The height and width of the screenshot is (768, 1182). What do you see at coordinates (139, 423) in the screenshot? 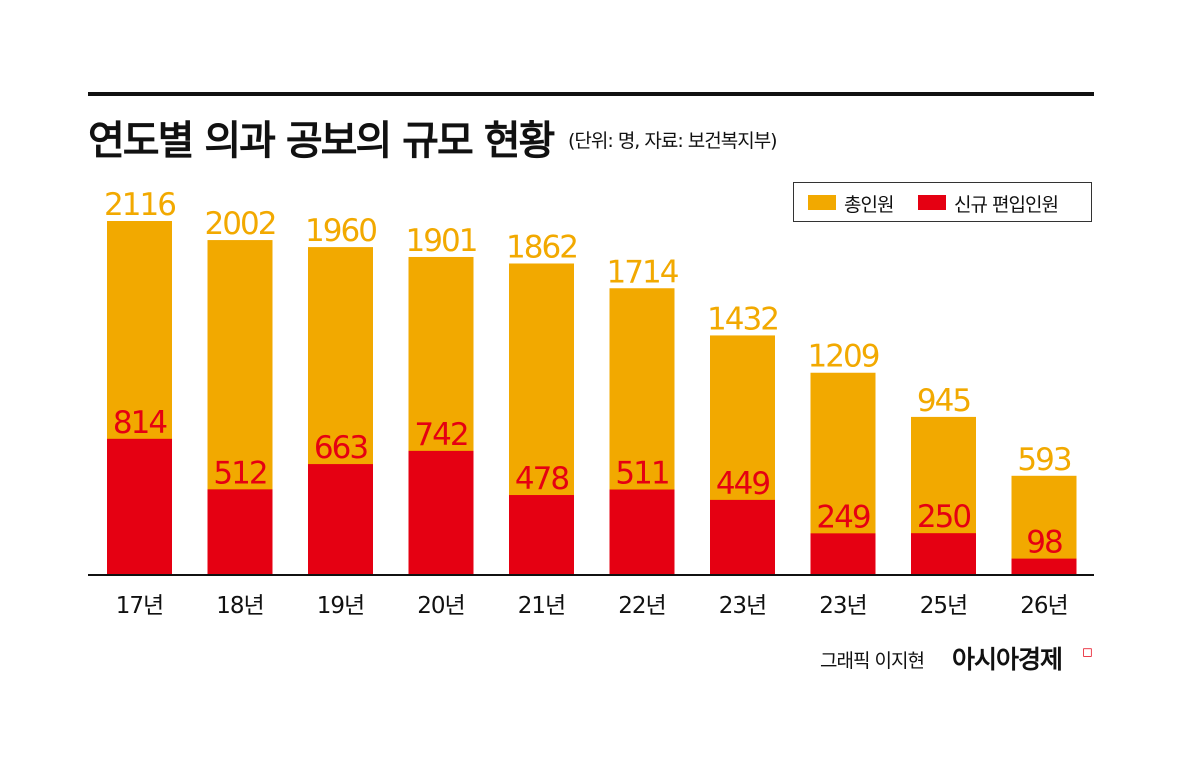
I see `data-label-new: 814` at bounding box center [139, 423].